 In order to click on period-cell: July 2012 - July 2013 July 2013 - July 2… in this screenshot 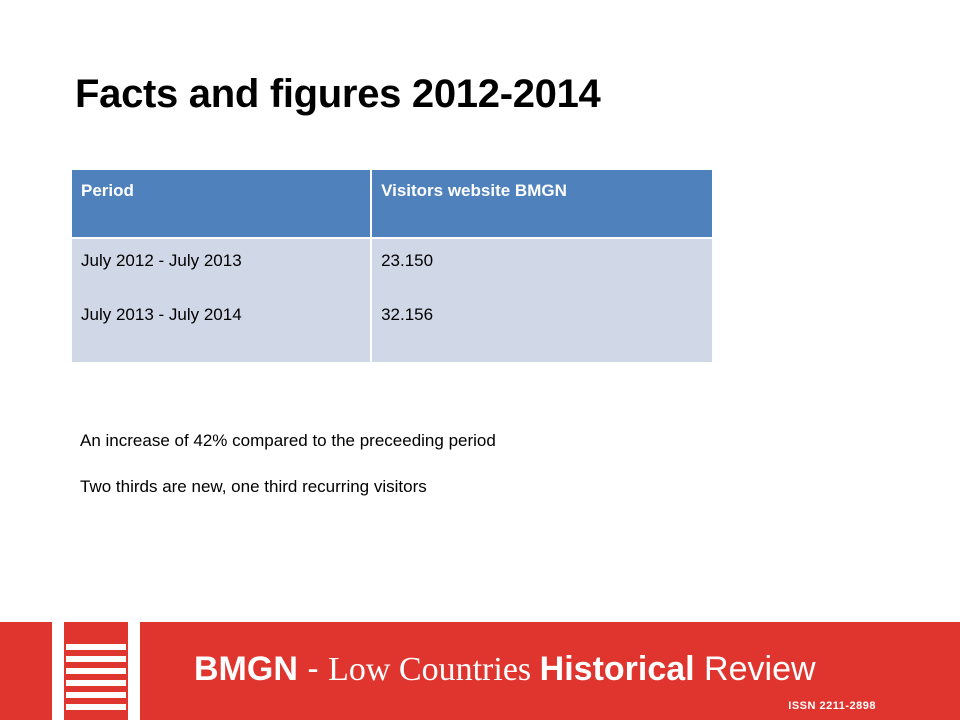, I will do `click(222, 300)`.